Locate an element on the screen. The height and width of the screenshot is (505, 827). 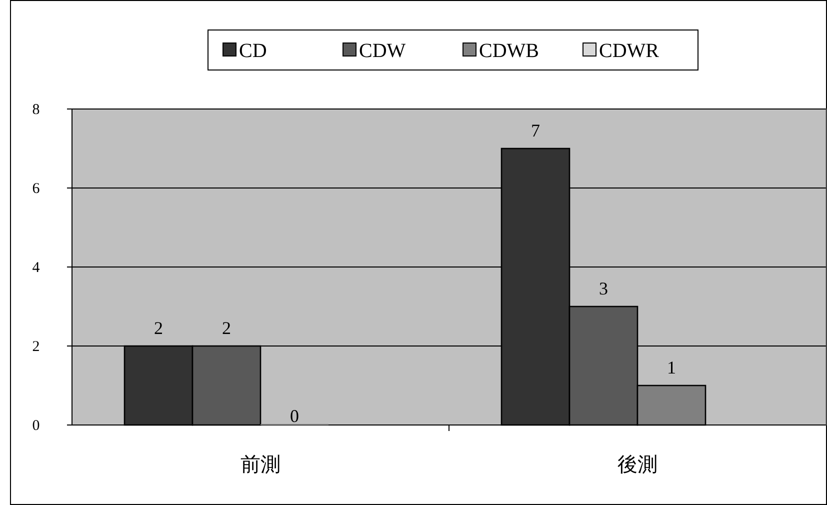
legend-label: CDW is located at coordinates (382, 51).